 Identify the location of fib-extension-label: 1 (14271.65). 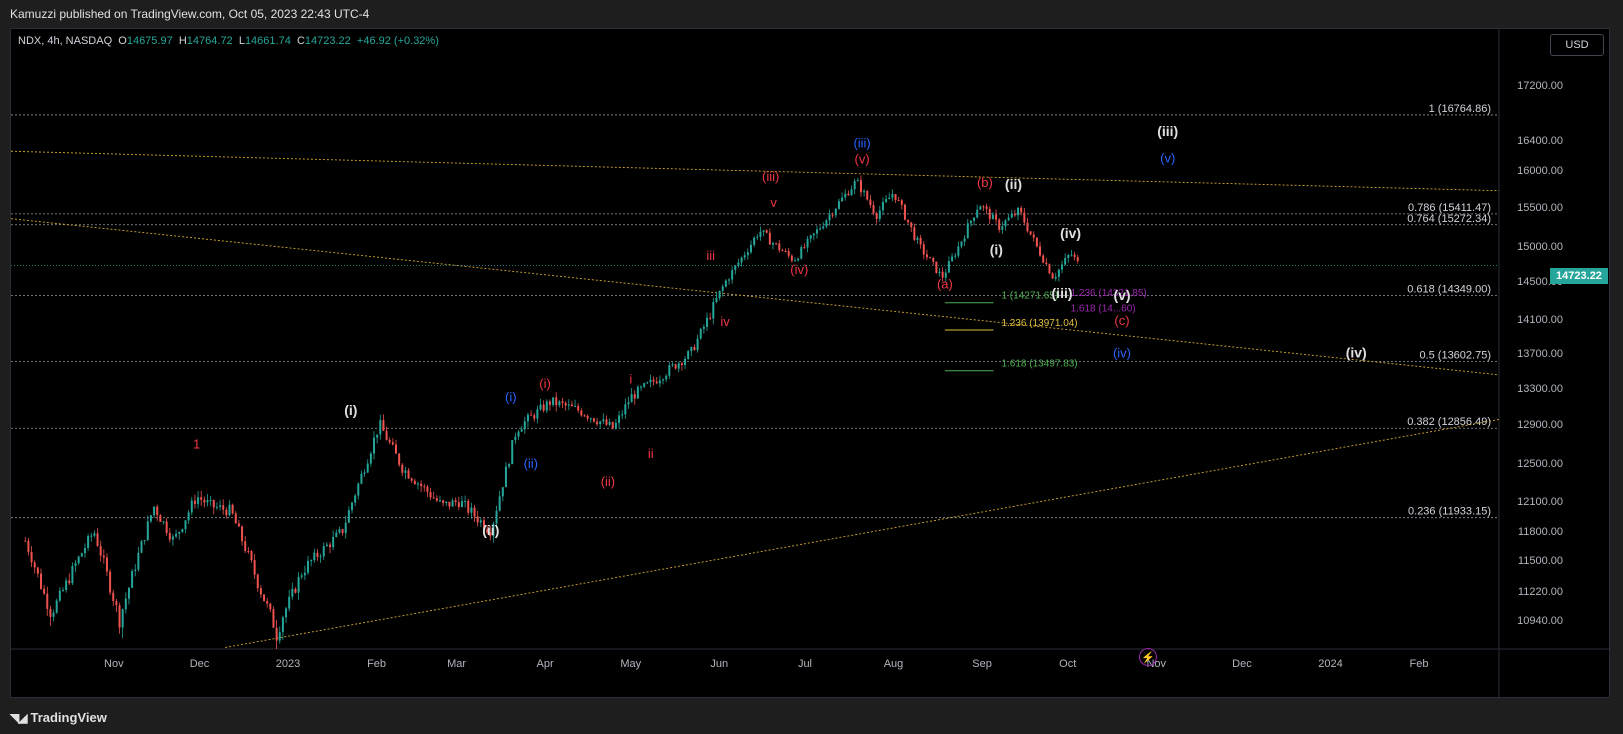
(1029, 296).